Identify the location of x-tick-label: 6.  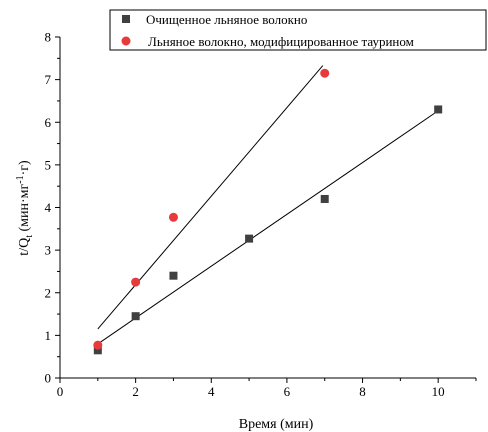
(287, 391).